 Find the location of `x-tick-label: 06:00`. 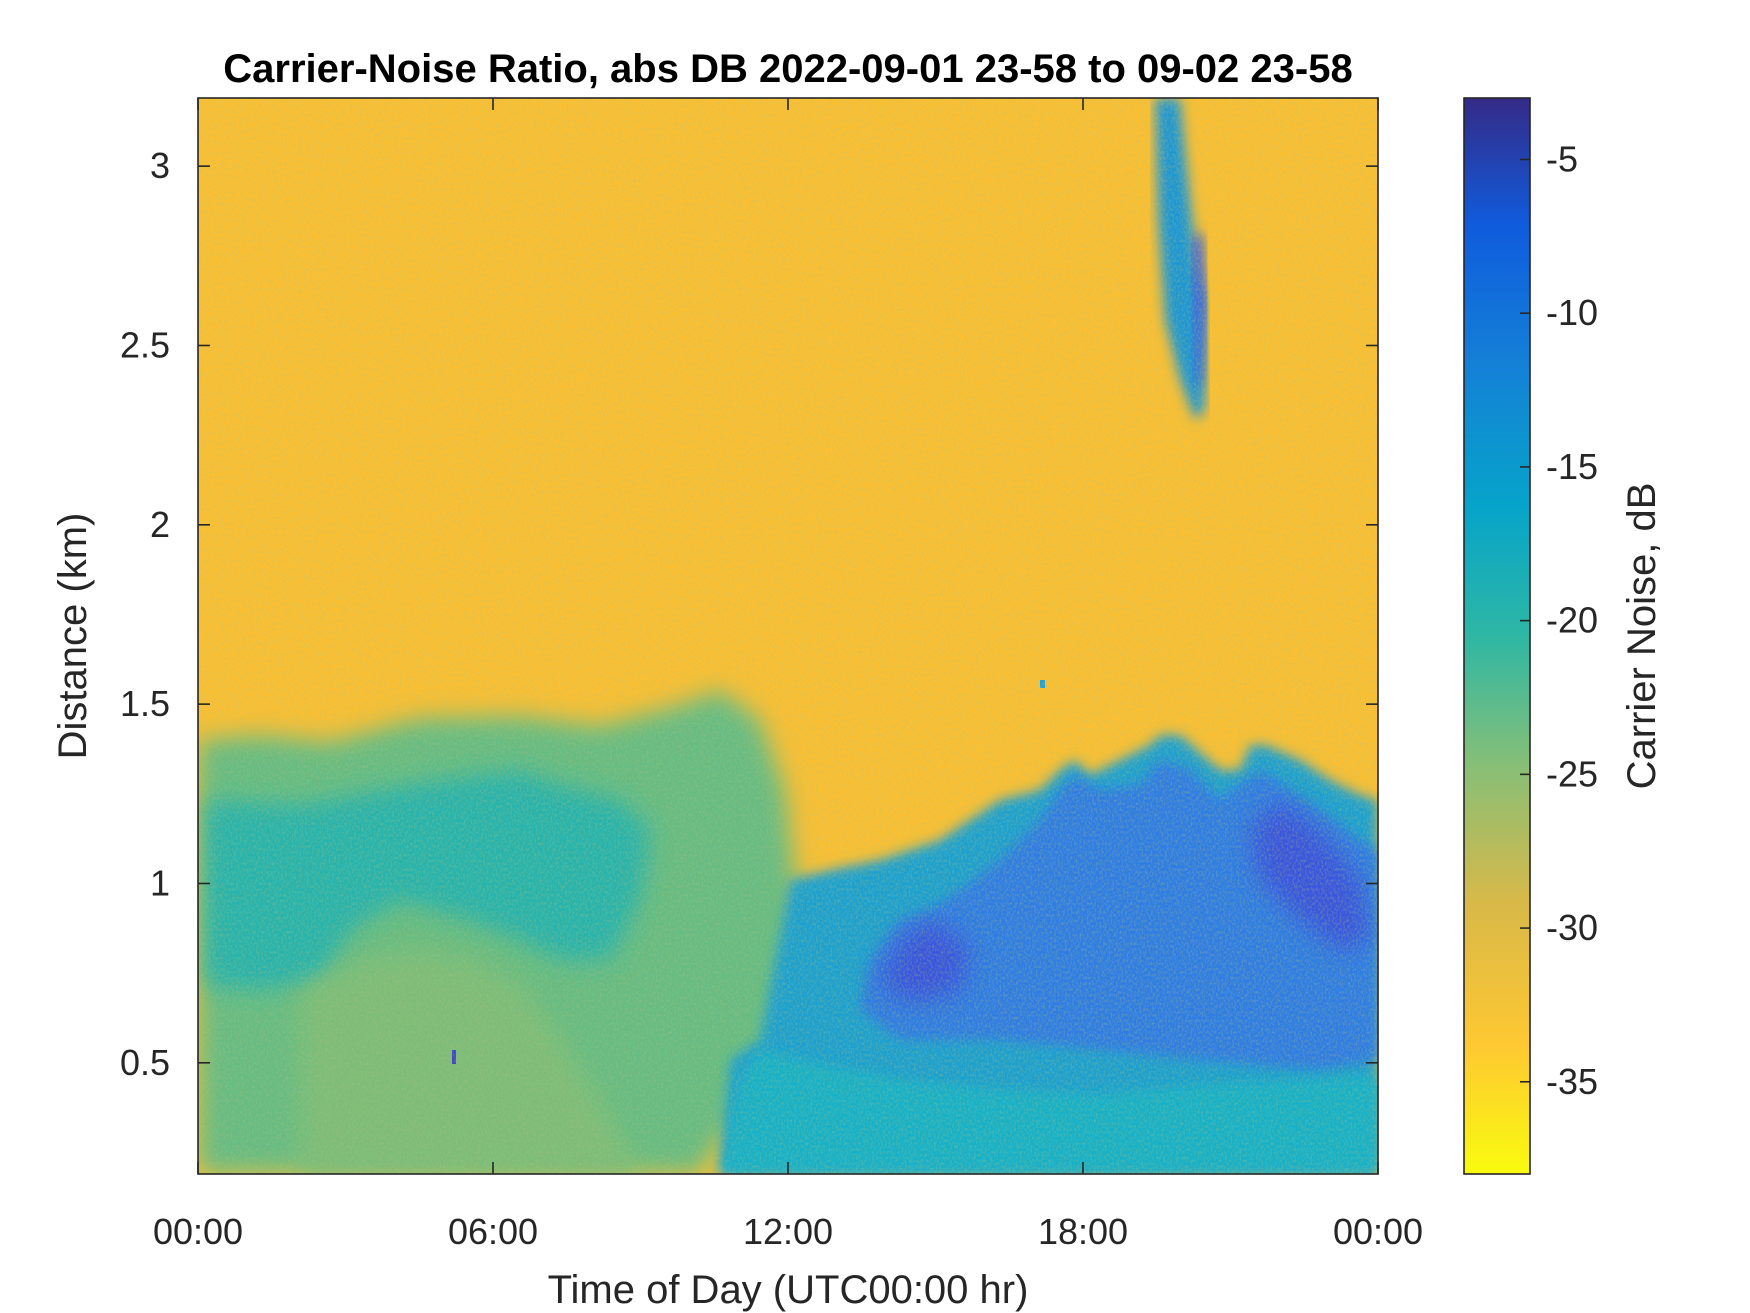

x-tick-label: 06:00 is located at coordinates (493, 1231).